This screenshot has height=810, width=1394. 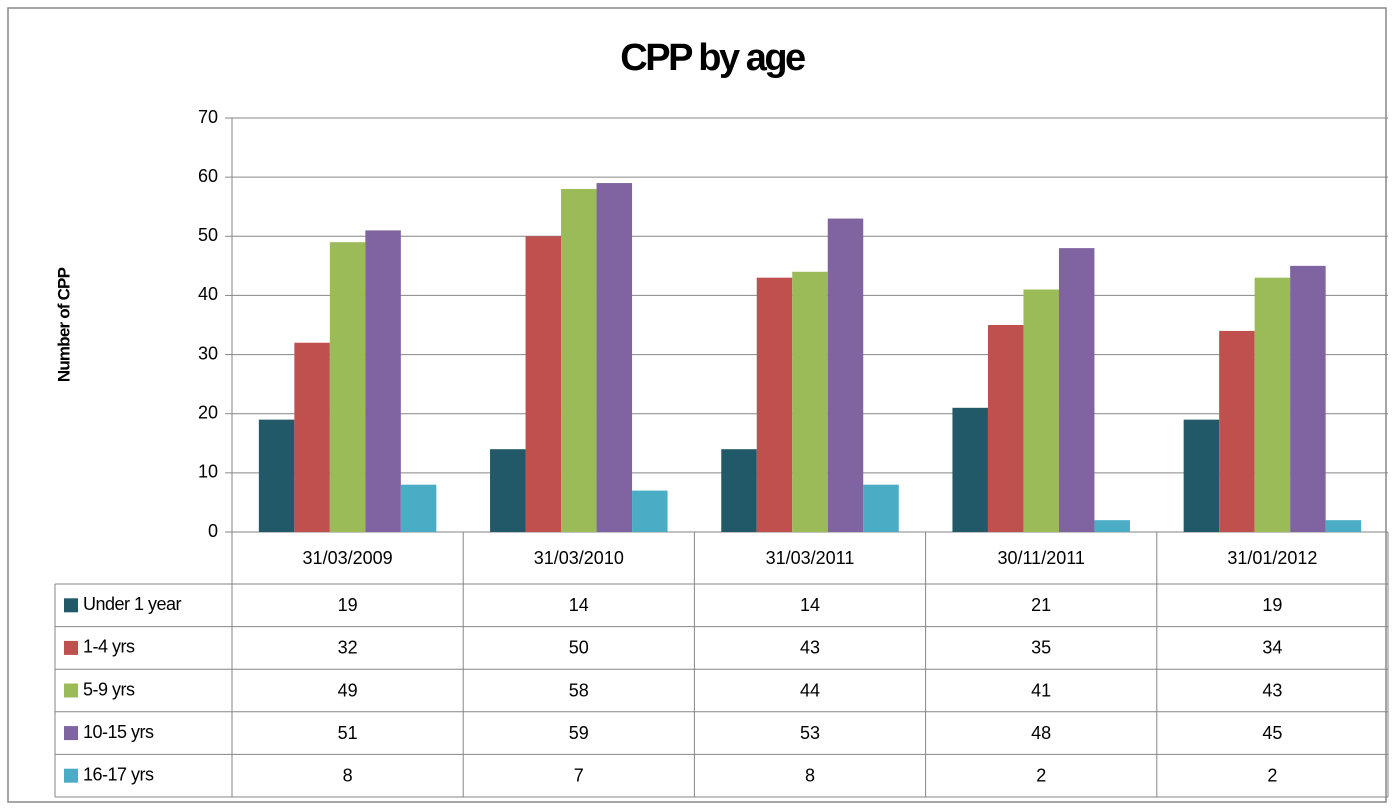 I want to click on legend-label: 5-9 yrs, so click(x=109, y=689).